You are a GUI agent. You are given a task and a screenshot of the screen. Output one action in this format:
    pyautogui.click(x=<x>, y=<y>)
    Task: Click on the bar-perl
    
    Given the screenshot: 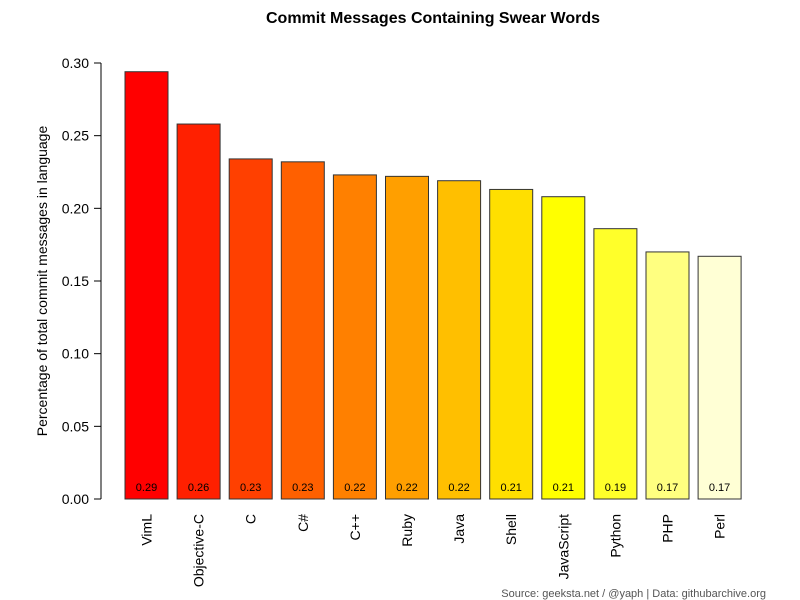 What is the action you would take?
    pyautogui.click(x=719, y=377)
    